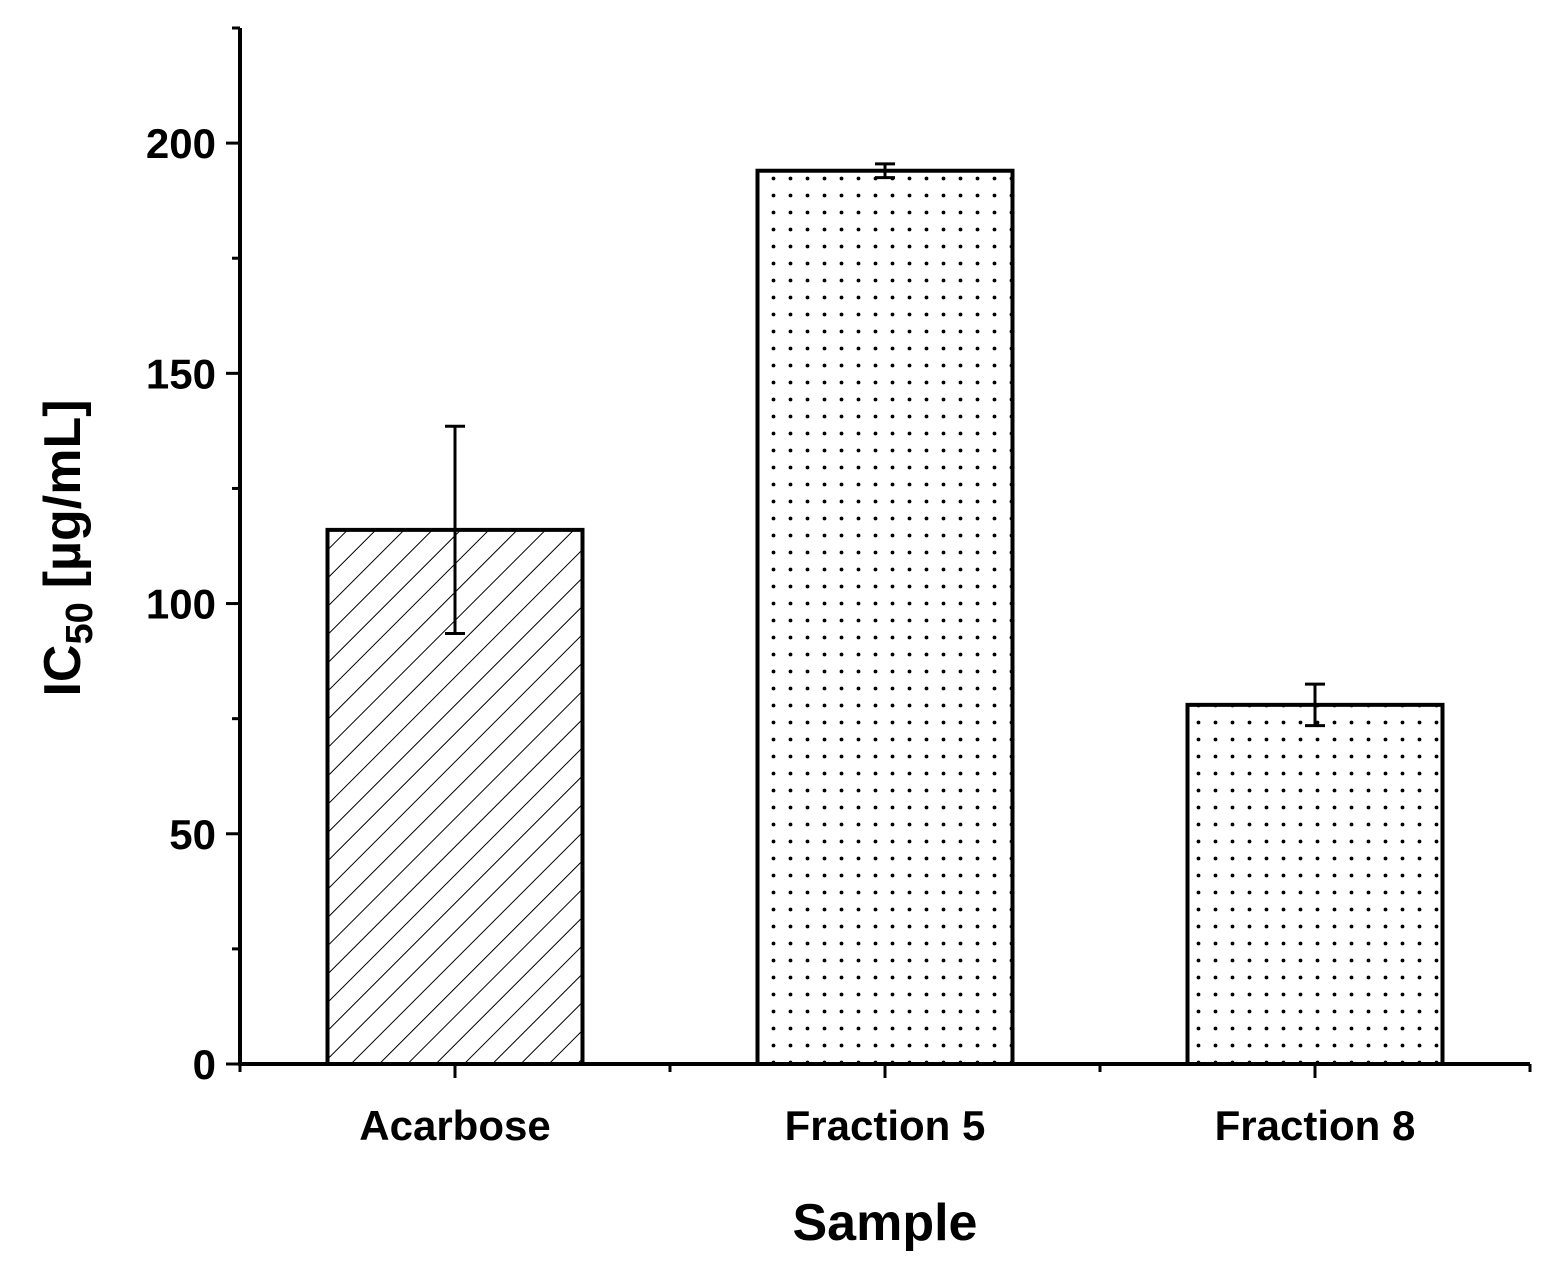  What do you see at coordinates (192, 834) in the screenshot?
I see `y-tick-label: 50` at bounding box center [192, 834].